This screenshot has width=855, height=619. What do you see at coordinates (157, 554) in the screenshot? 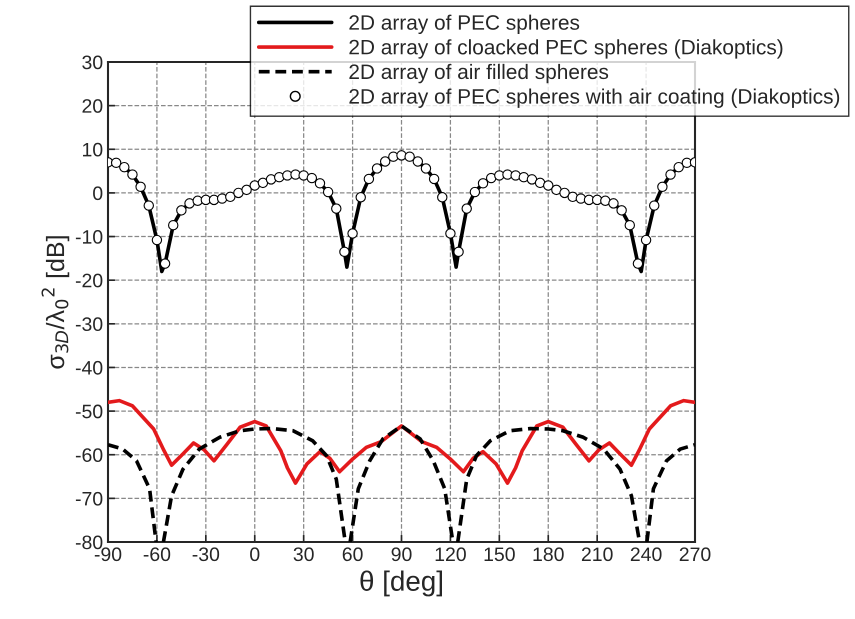
I see `x-tick-label: -60` at bounding box center [157, 554].